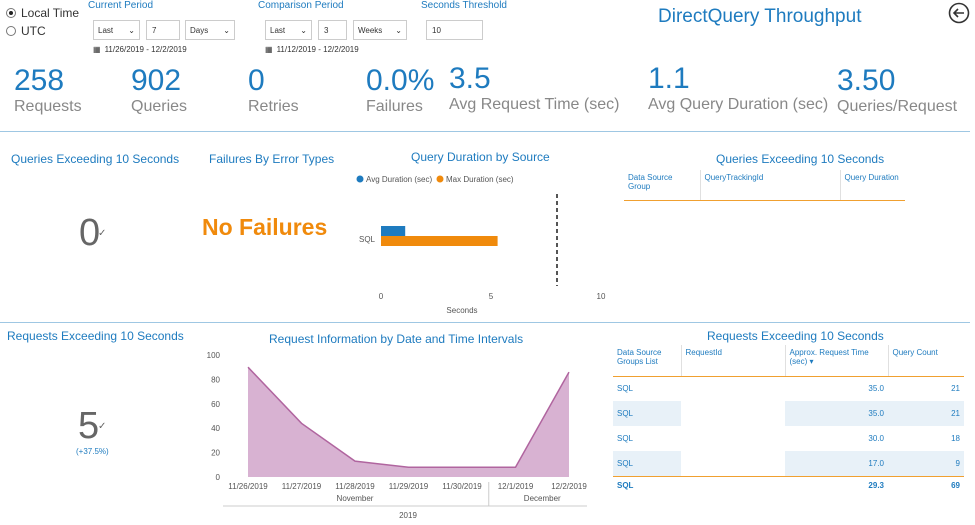 The image size is (975, 525). I want to click on kpi-queries: 902 Queries, so click(159, 90).